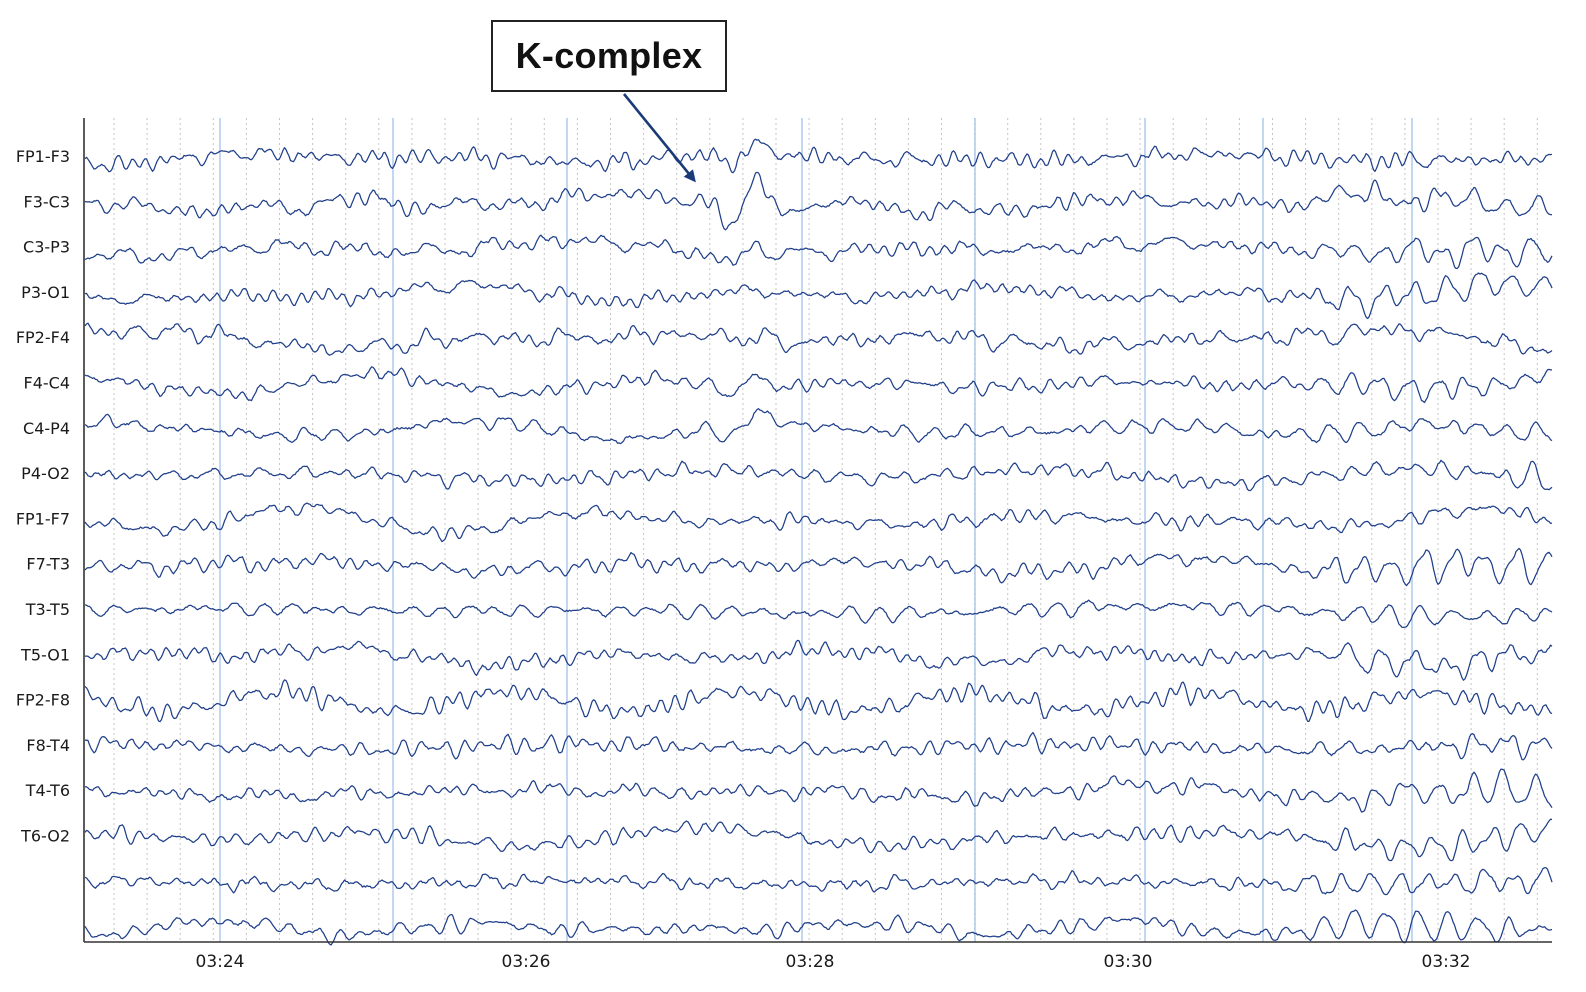  I want to click on channel-label: FP2-F8, so click(43, 700).